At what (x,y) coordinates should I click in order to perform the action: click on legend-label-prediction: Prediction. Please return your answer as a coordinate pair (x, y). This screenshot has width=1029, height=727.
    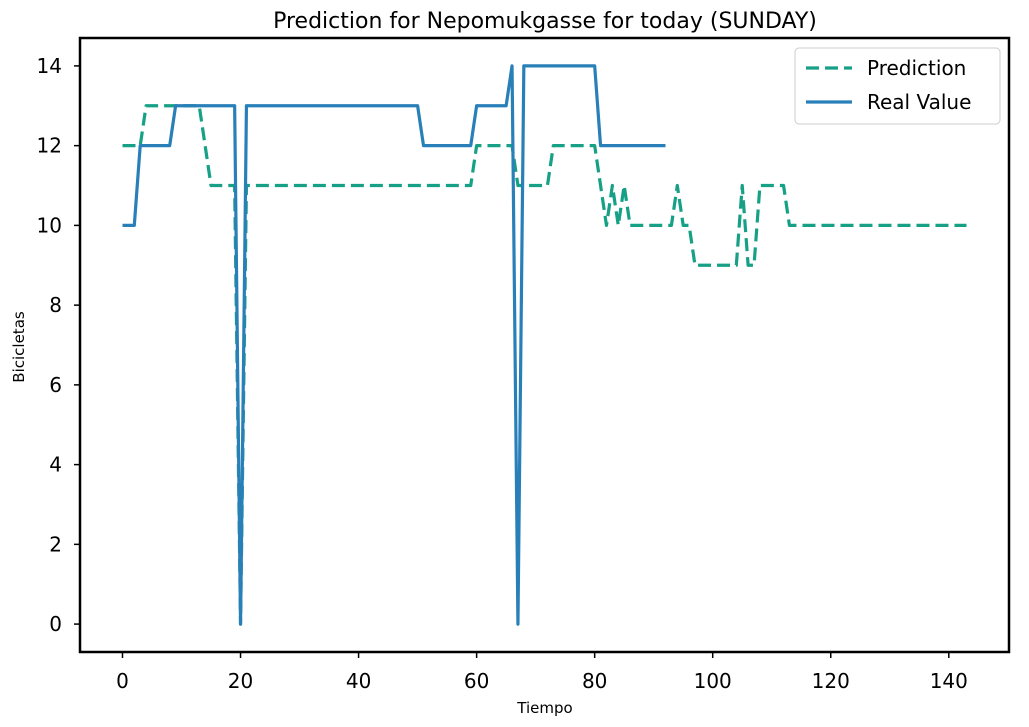
    Looking at the image, I should click on (916, 68).